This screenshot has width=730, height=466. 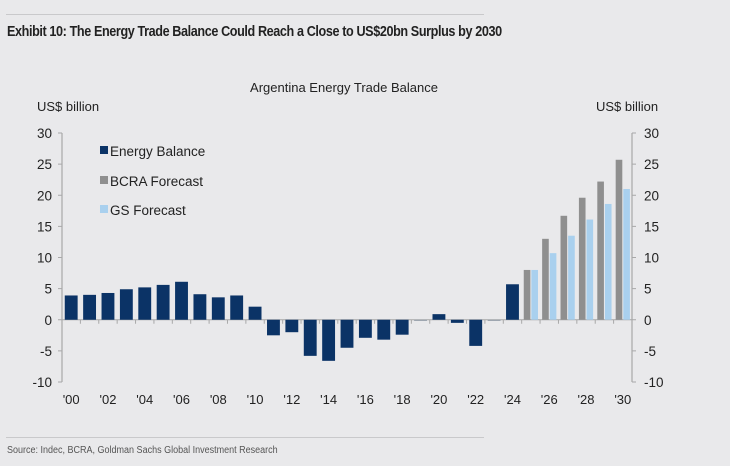 I want to click on x-tick-label: '24, so click(x=512, y=399).